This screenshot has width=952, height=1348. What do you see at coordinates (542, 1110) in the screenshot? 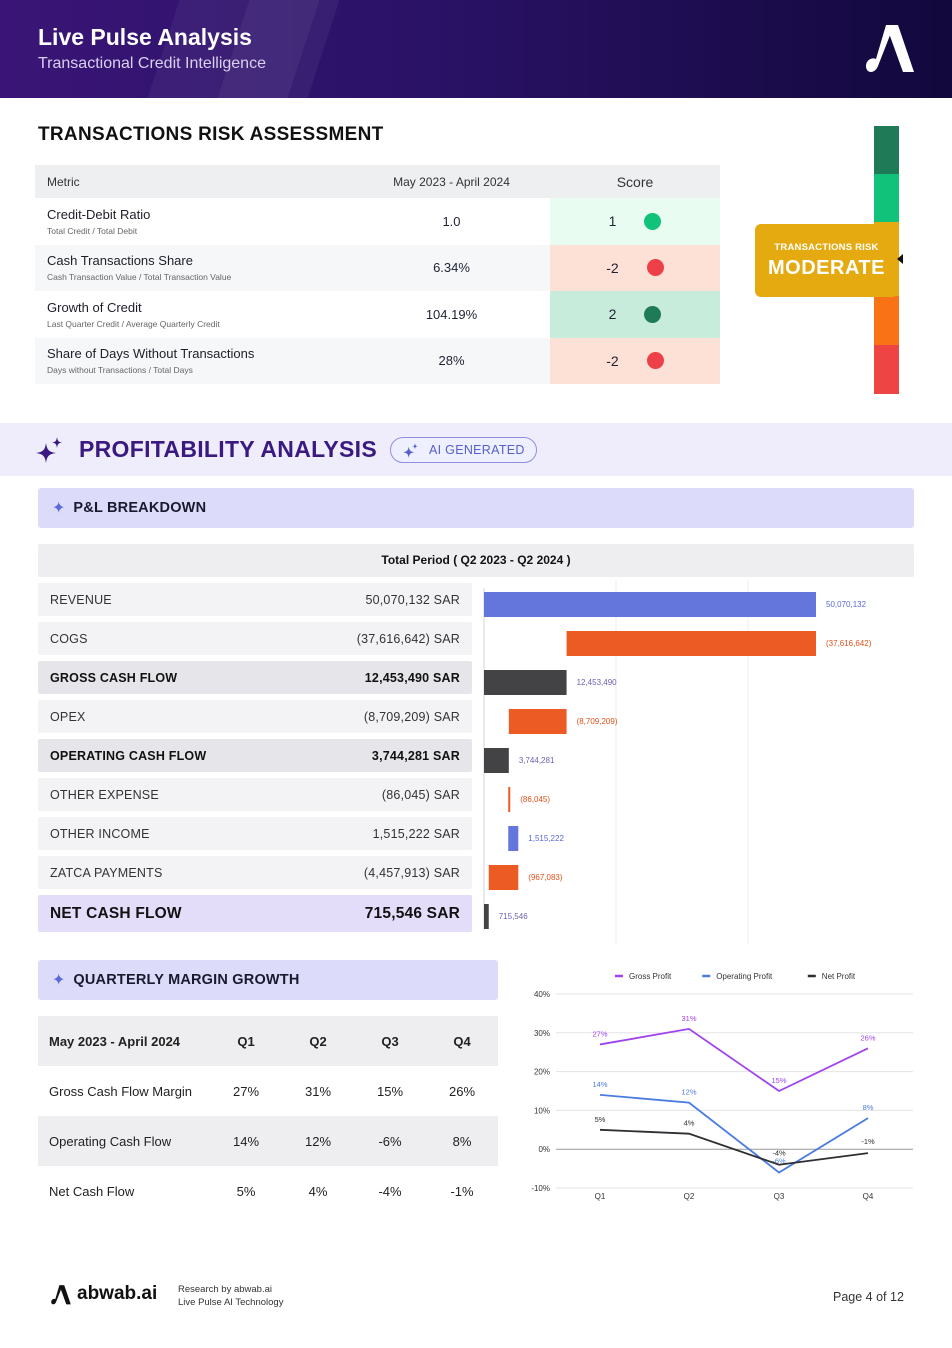
I see `y-tick-label: 10%` at bounding box center [542, 1110].